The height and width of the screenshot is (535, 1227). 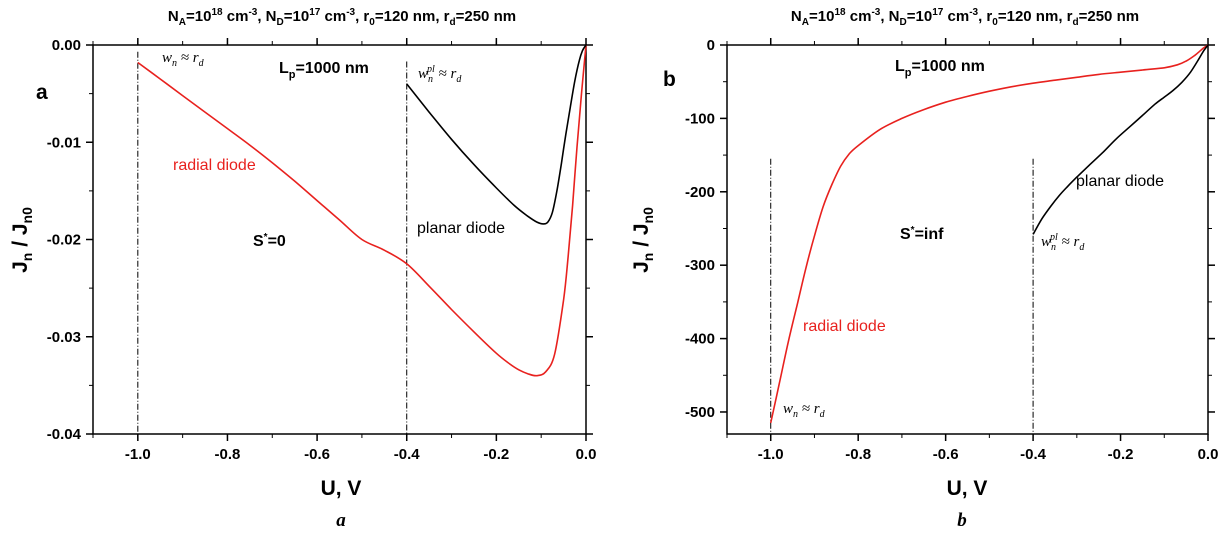 I want to click on chart-b-ylabel: Jn / Jn0, so click(x=643, y=240).